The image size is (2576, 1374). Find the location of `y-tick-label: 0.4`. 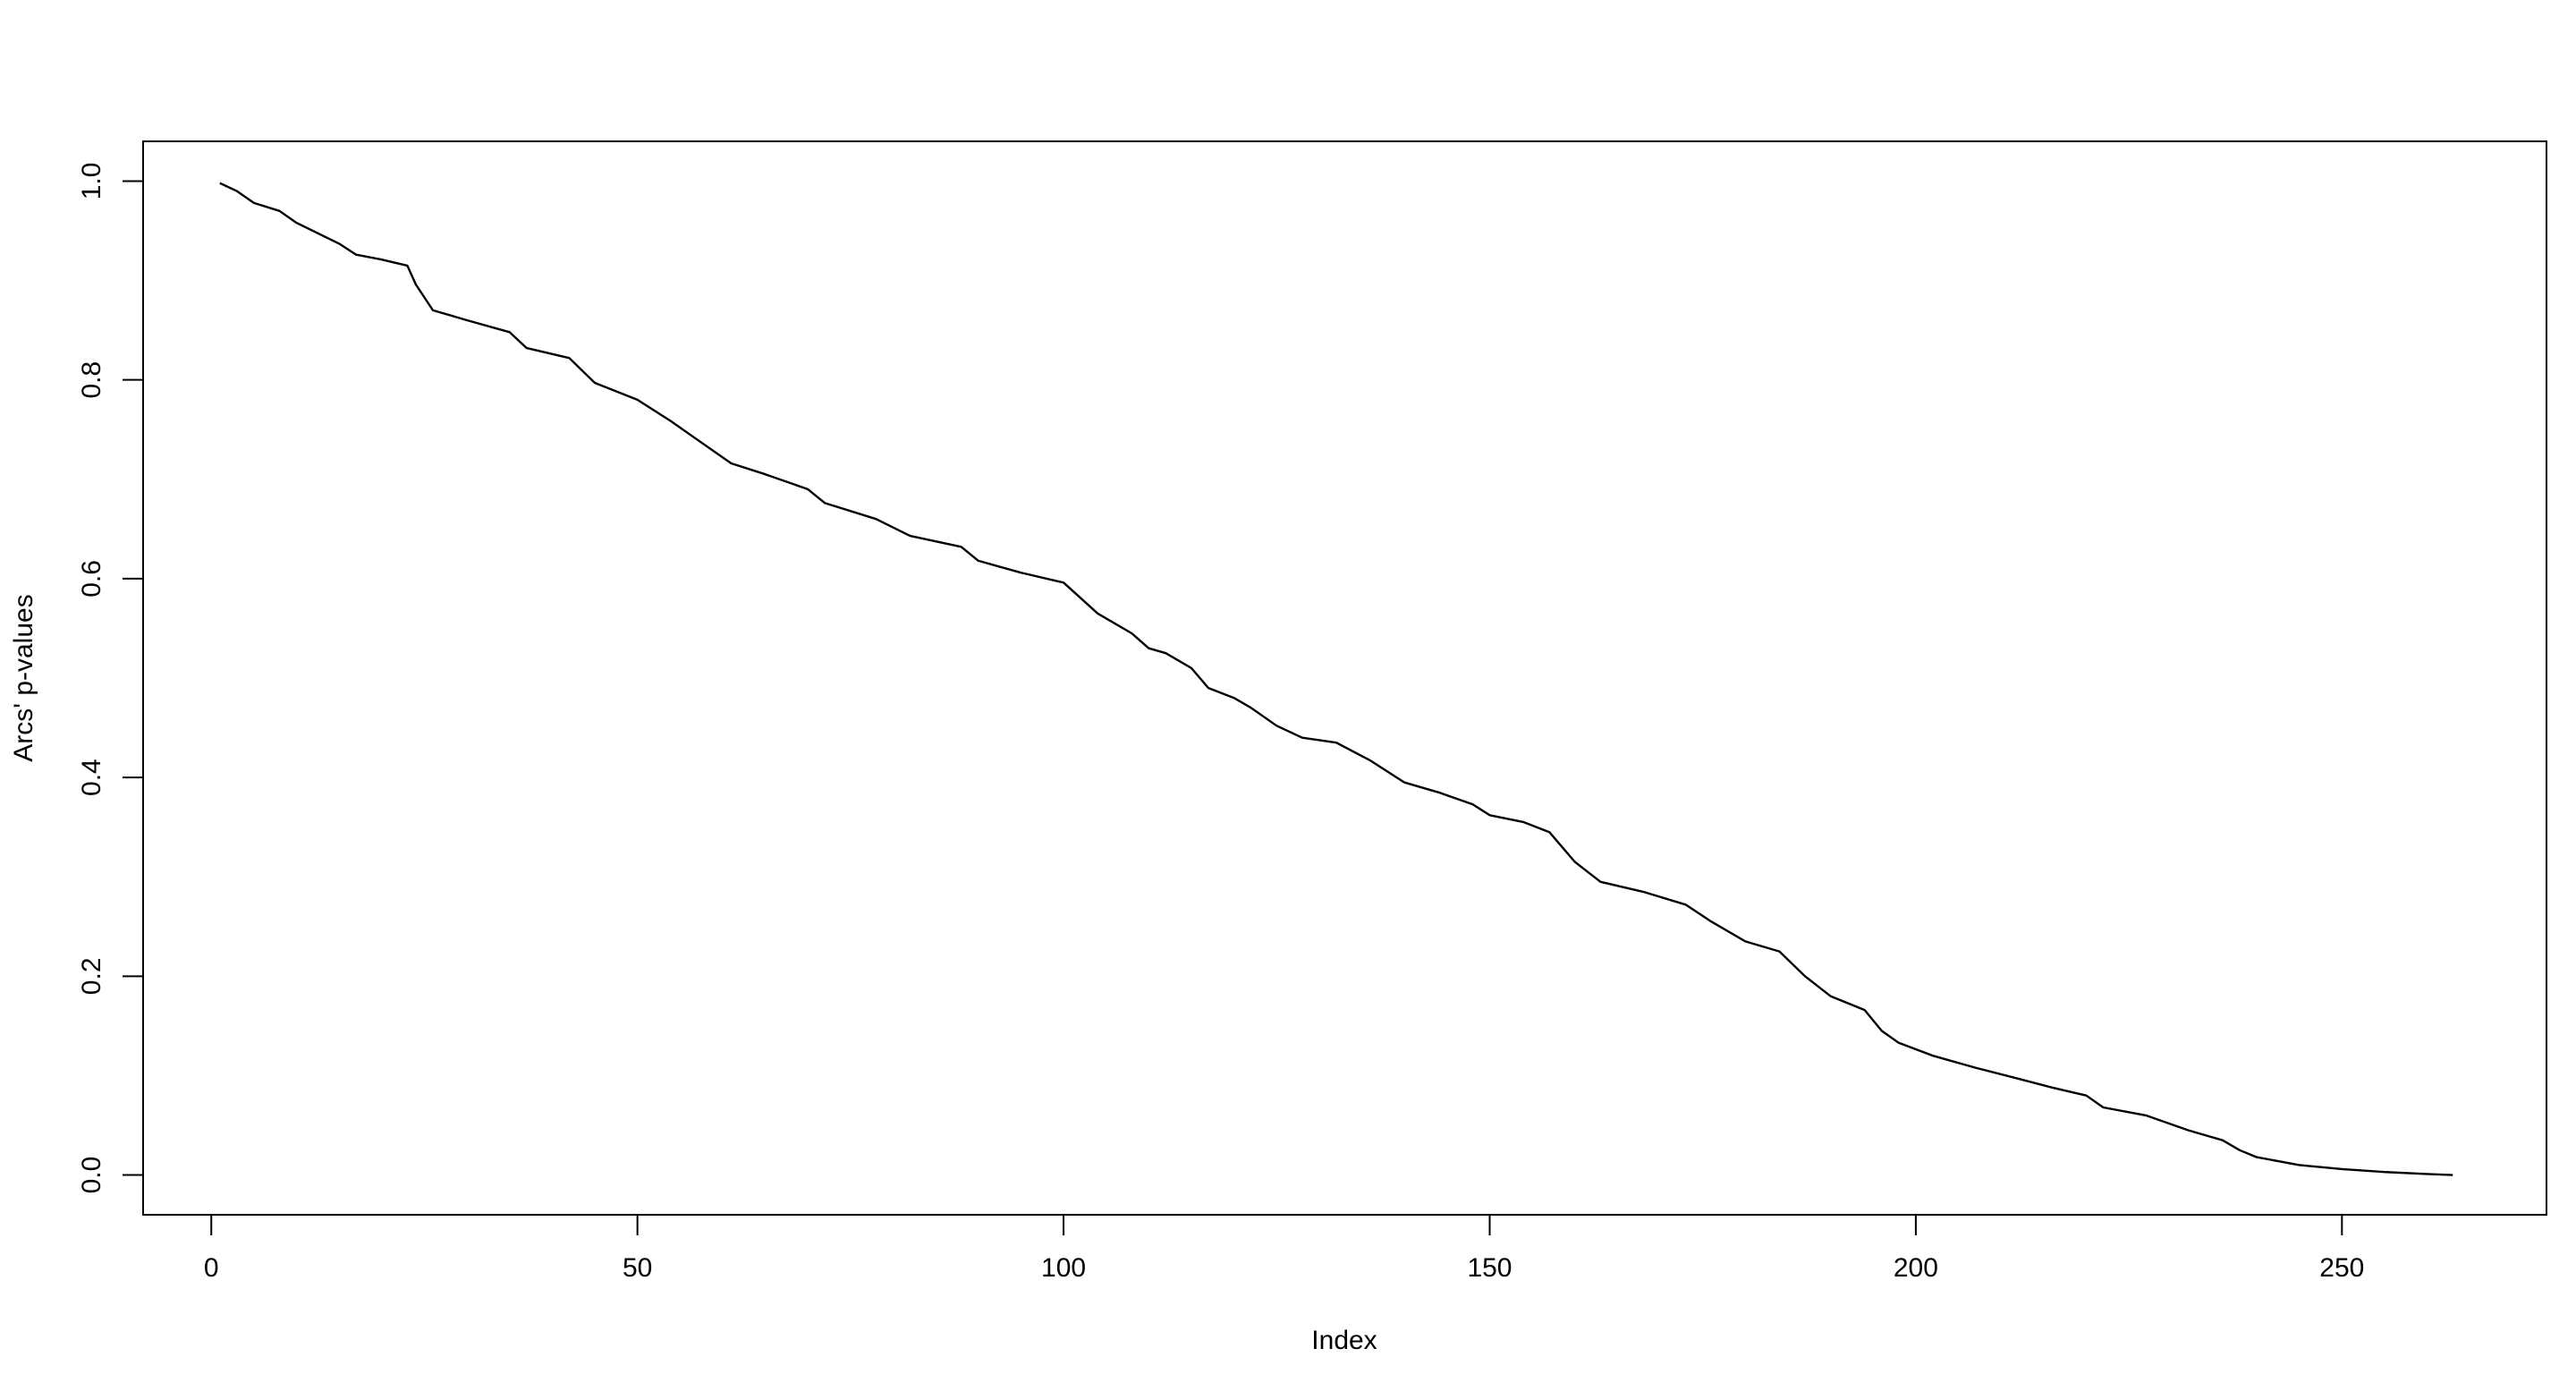

y-tick-label: 0.4 is located at coordinates (91, 777).